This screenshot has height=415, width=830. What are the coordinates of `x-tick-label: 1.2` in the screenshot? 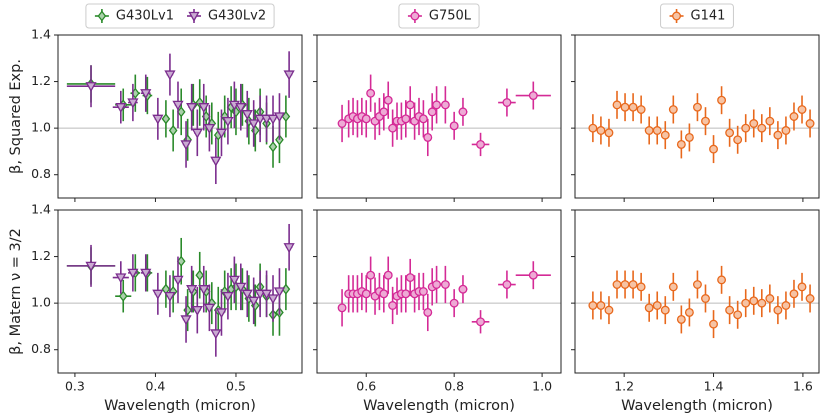 It's located at (624, 386).